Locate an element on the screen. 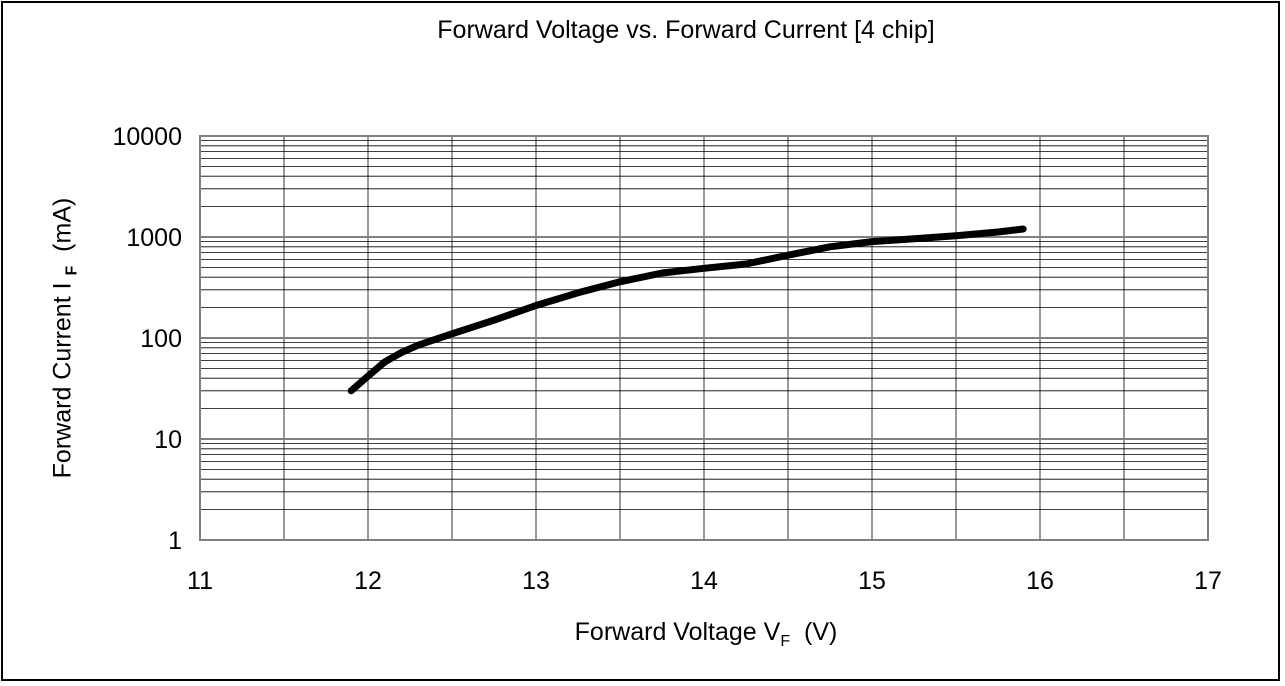  x-axis-label: Forward Voltage VF (V) is located at coordinates (642, 634).